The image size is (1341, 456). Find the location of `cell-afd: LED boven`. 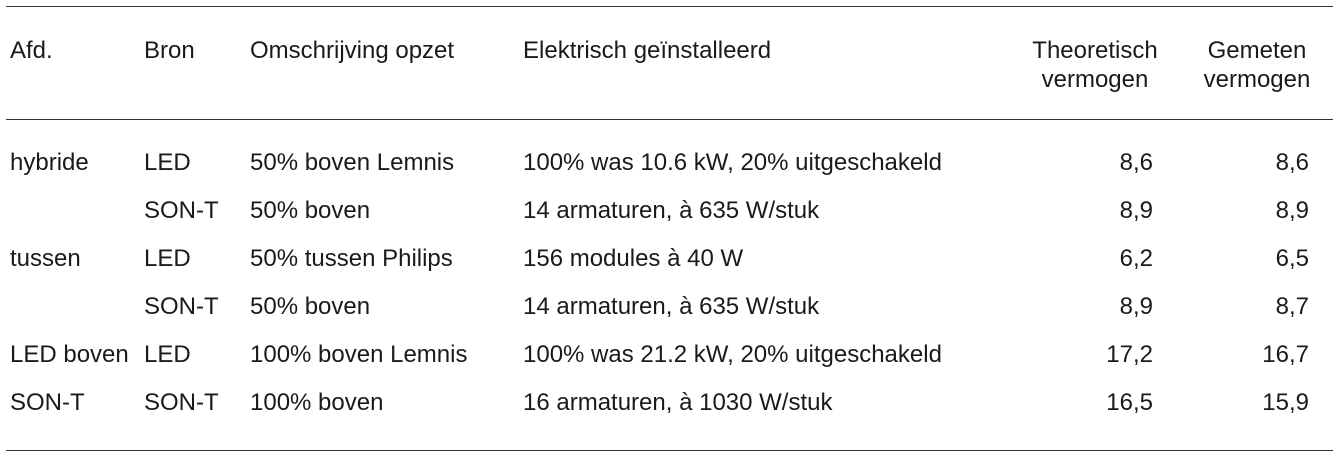

cell-afd: LED boven is located at coordinates (69, 355).